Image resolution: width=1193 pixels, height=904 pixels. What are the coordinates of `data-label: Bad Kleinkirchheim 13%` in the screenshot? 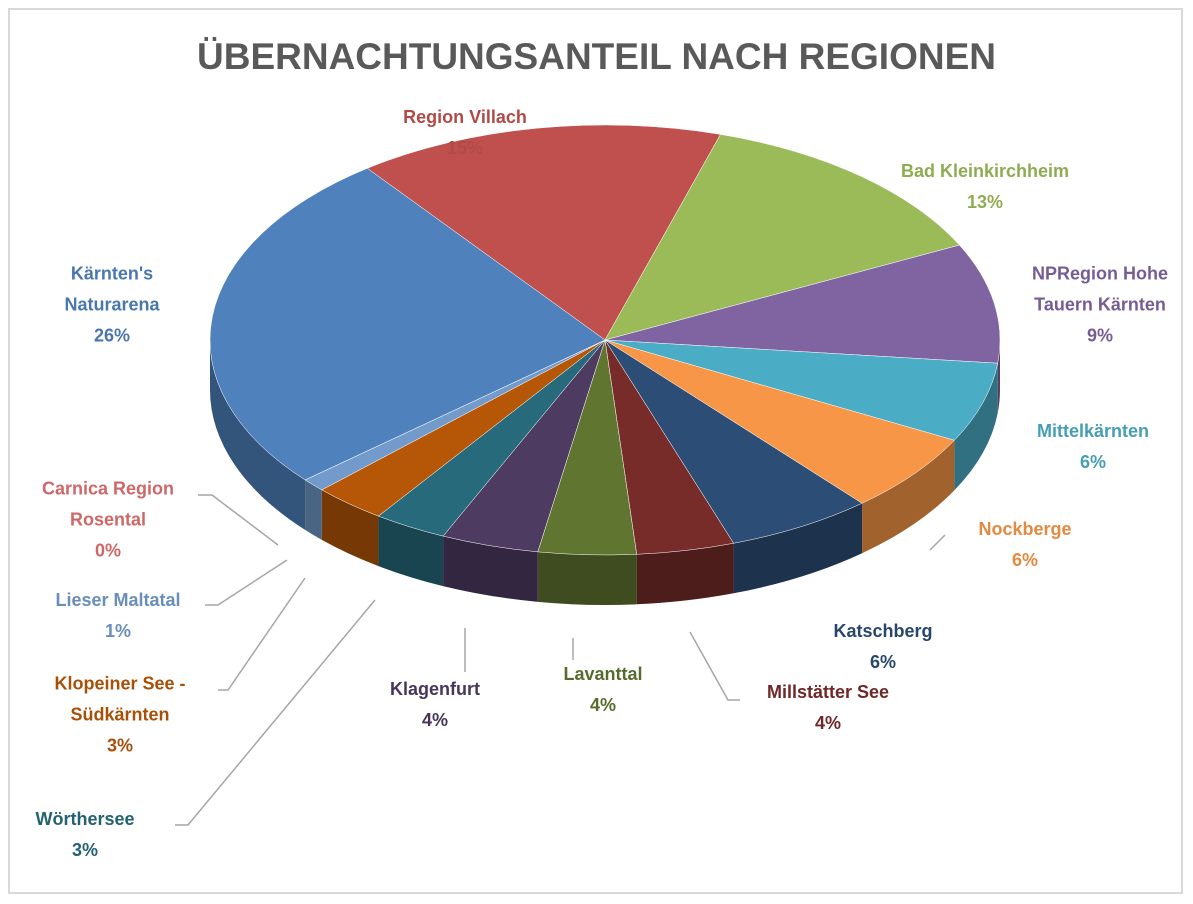 It's located at (985, 187).